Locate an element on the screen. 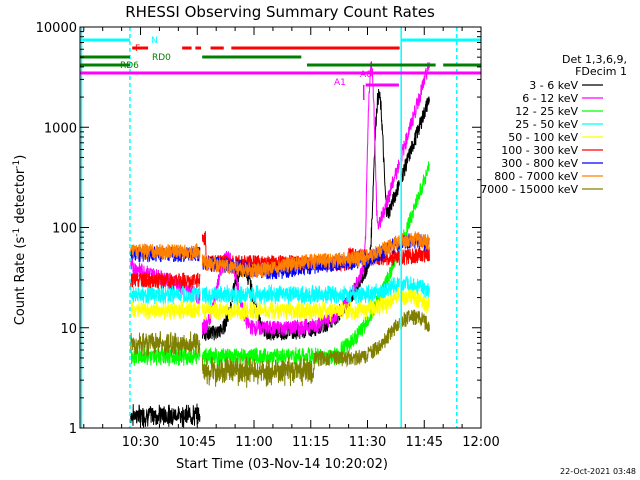  y-axis-label-sup2: -1 is located at coordinates (17, 164).